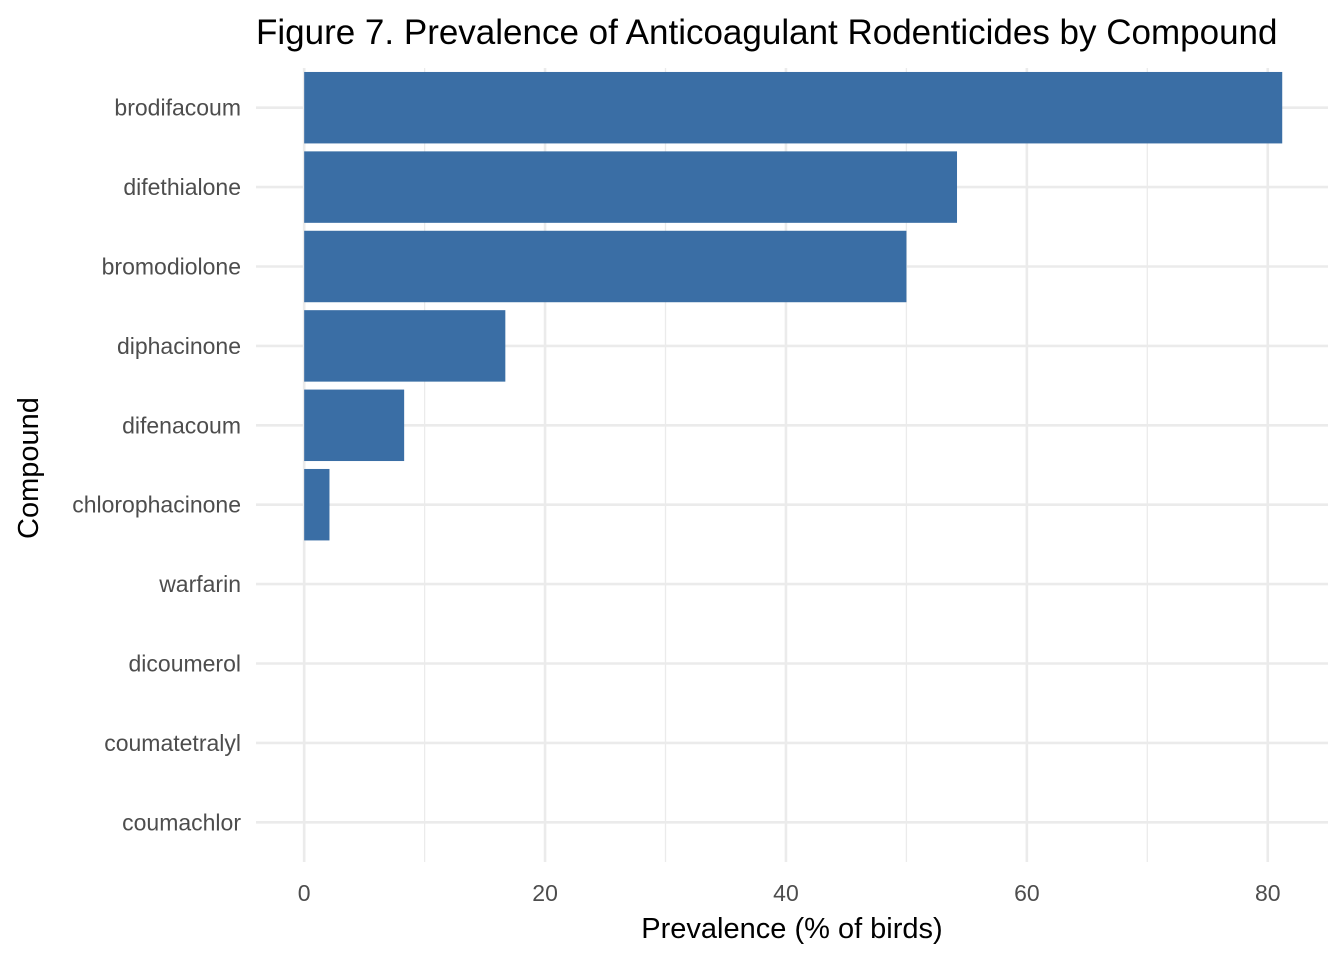 This screenshot has width=1344, height=960. What do you see at coordinates (177, 108) in the screenshot?
I see `y-tick-label: brodifacoum` at bounding box center [177, 108].